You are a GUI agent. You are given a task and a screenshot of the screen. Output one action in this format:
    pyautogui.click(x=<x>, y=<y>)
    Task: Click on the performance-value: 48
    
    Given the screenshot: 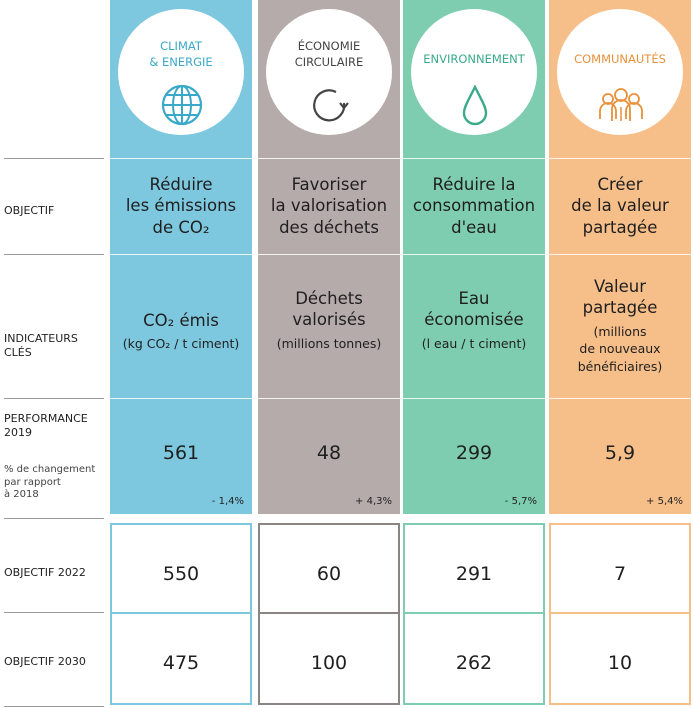 What is the action you would take?
    pyautogui.click(x=329, y=453)
    